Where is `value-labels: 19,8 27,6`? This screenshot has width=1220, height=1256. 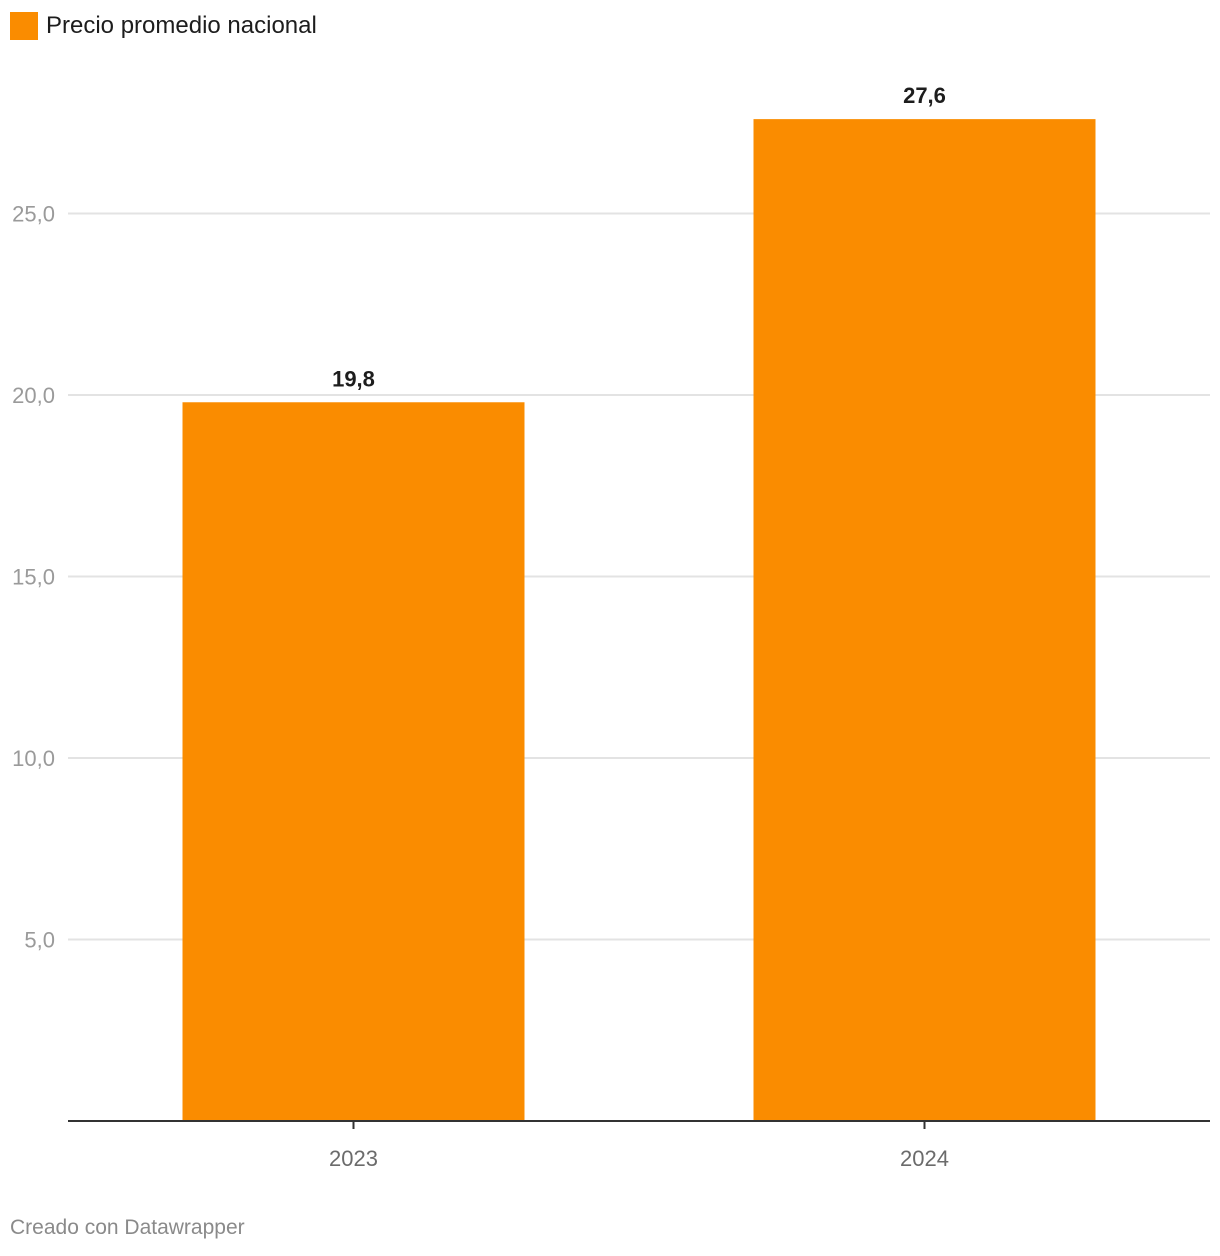 value-labels: 19,8 27,6 is located at coordinates (639, 237).